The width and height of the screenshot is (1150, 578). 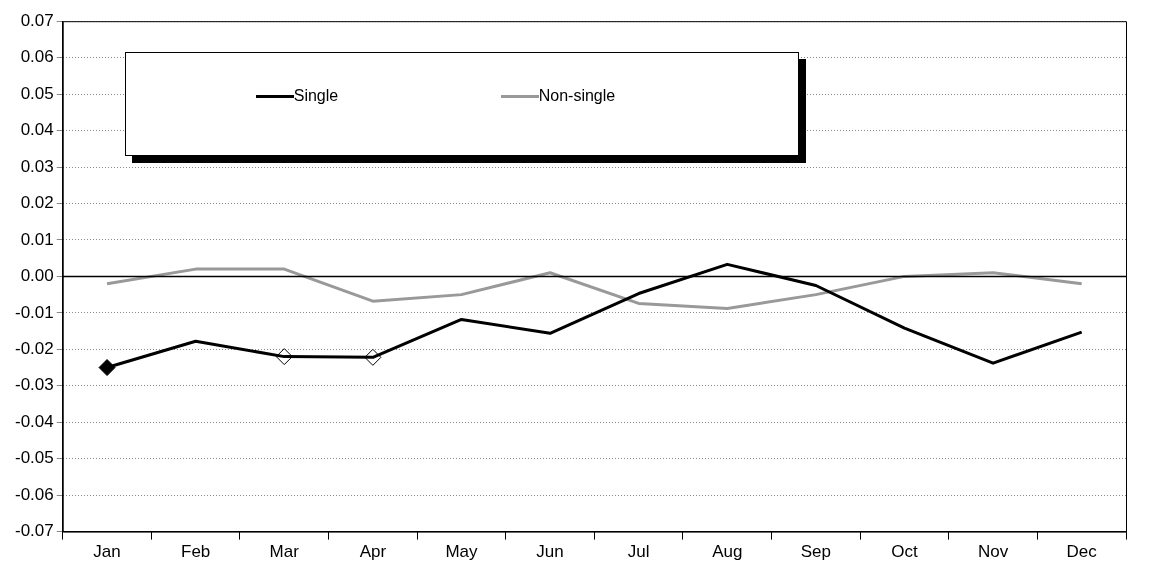 What do you see at coordinates (34, 458) in the screenshot?
I see `y-tick-label: -0.05` at bounding box center [34, 458].